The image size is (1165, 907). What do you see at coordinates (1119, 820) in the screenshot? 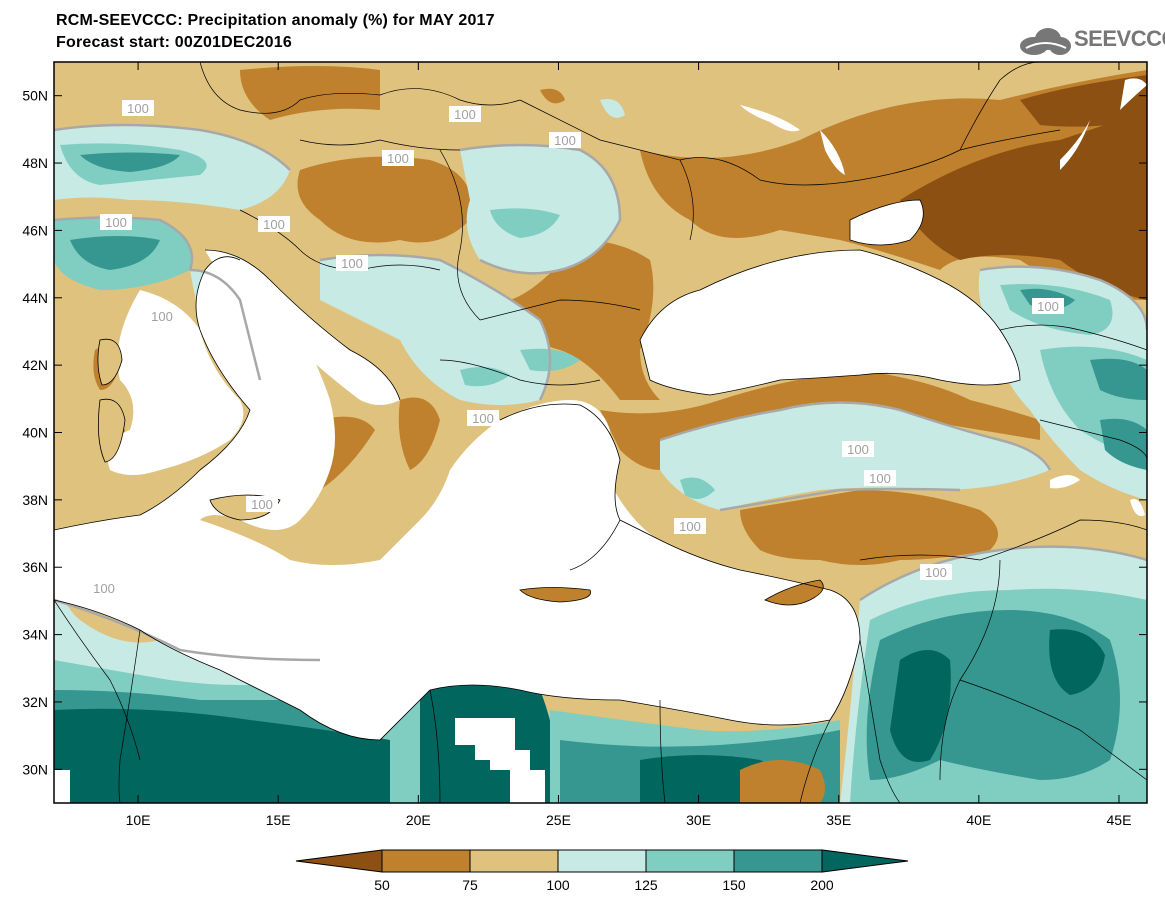
I see `lon-tick-label: 45E` at bounding box center [1119, 820].